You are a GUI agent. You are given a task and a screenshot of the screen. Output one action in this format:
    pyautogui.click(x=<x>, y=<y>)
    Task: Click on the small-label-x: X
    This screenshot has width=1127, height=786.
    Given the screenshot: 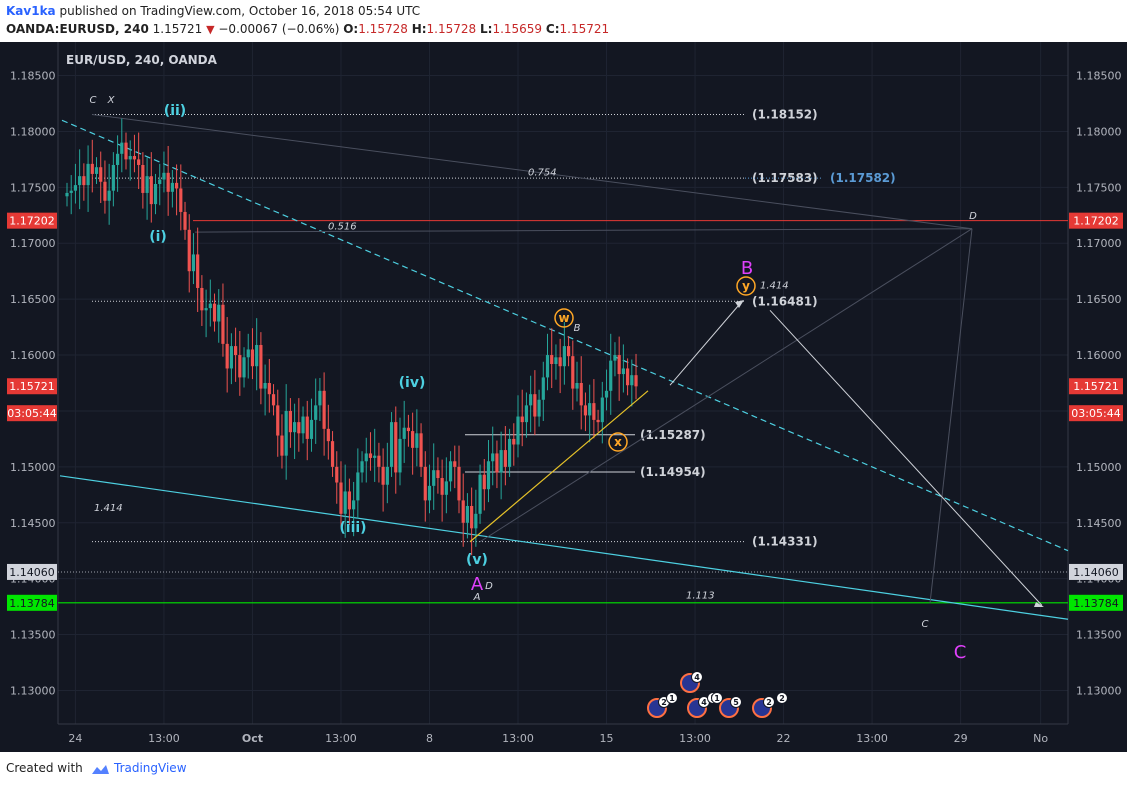 What is the action you would take?
    pyautogui.click(x=111, y=100)
    